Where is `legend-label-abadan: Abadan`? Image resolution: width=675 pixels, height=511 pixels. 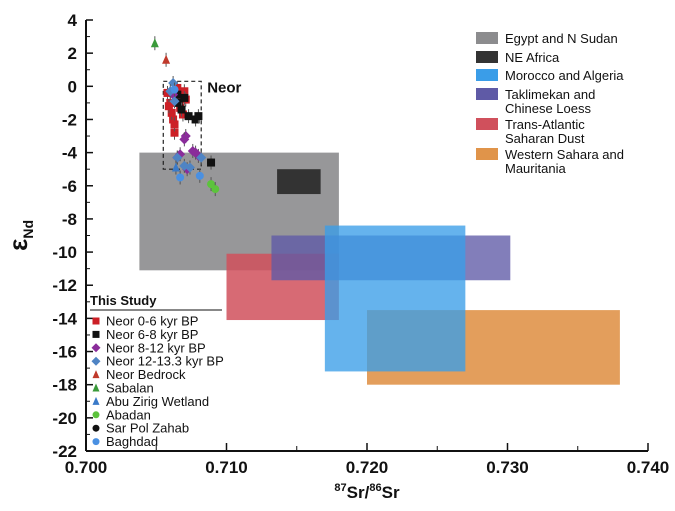
legend-label-abadan: Abadan is located at coordinates (128, 414).